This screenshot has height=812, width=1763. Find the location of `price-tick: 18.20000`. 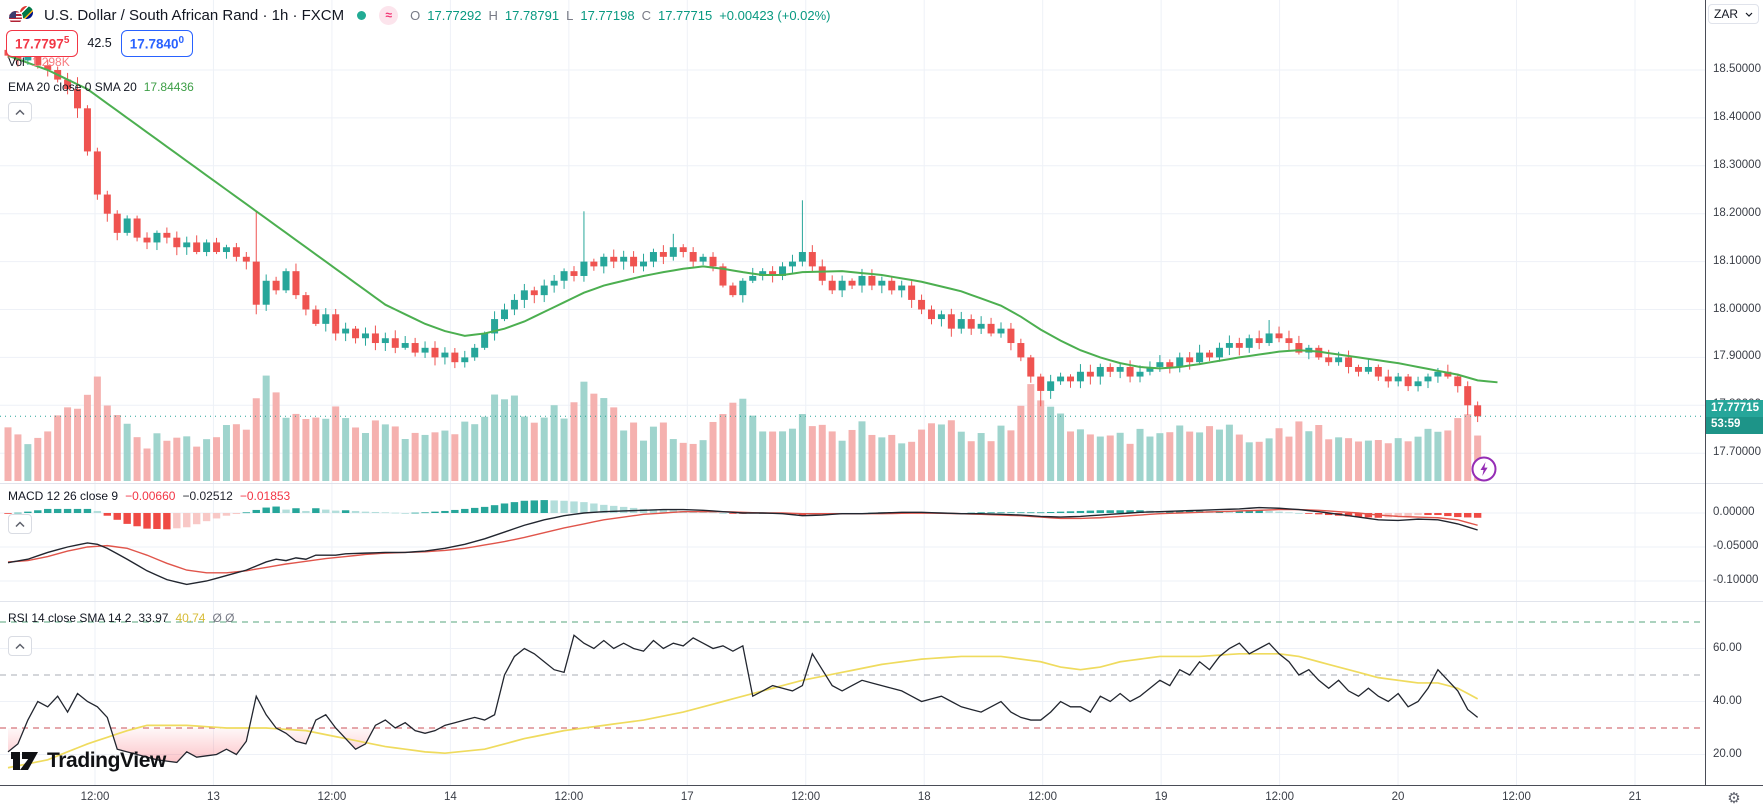

price-tick: 18.20000 is located at coordinates (1737, 212).